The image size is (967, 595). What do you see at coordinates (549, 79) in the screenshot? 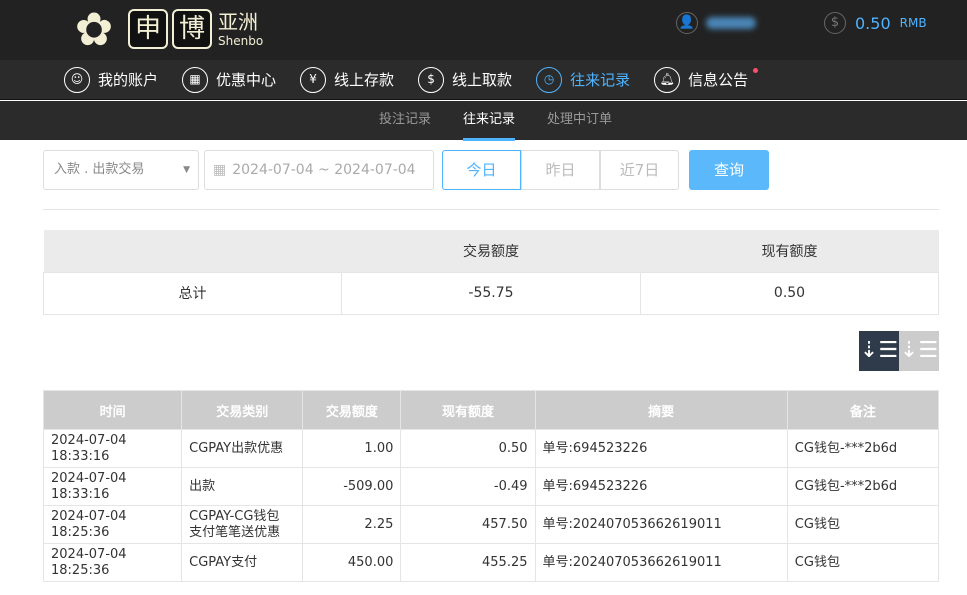
I see `record-icon: ◷` at bounding box center [549, 79].